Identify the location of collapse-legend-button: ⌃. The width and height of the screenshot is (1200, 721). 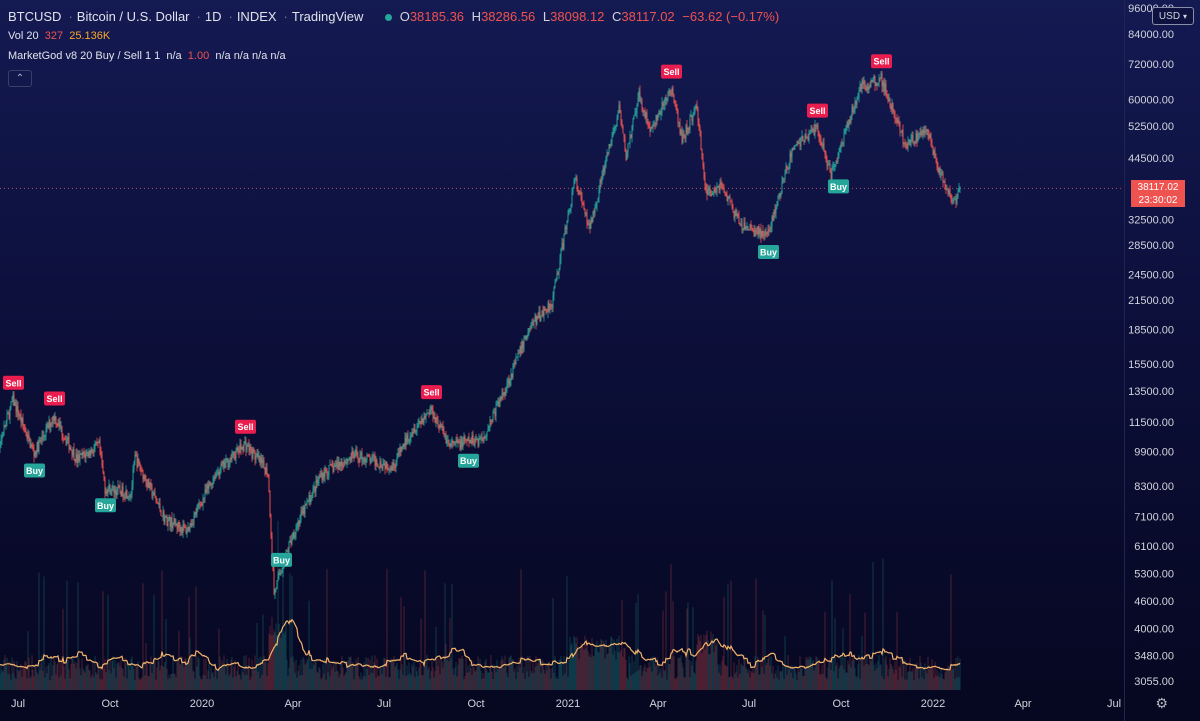
(20, 78).